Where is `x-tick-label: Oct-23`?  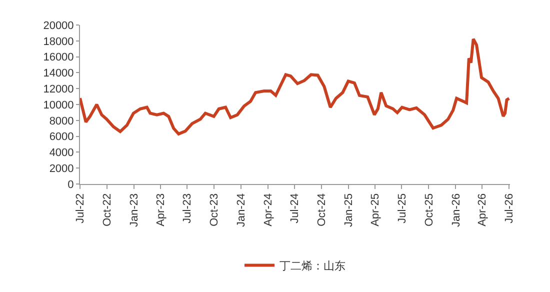
x-tick-label: Oct-23 is located at coordinates (214, 209).